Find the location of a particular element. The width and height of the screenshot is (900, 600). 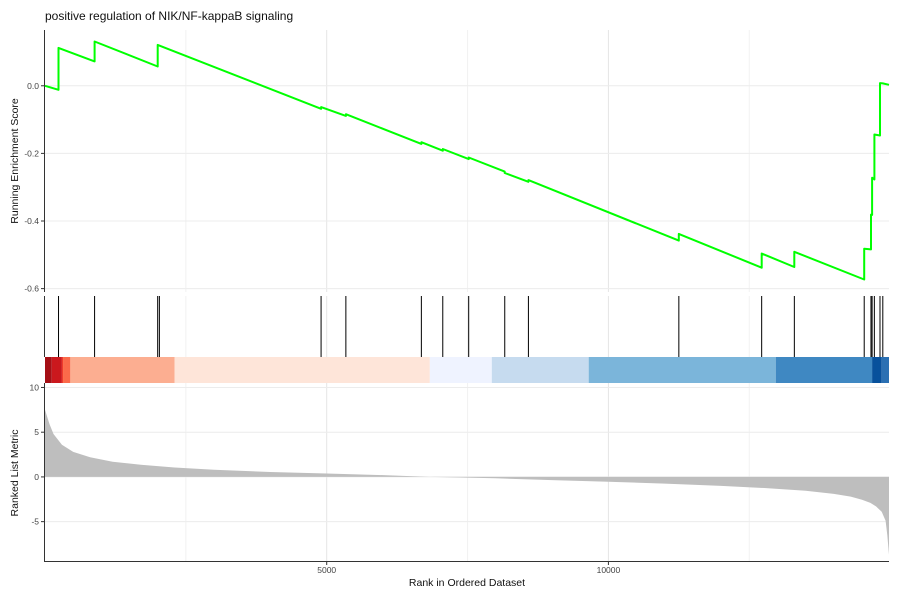

enrichment-y-ticks: 0.0 -0.2 -0.4 -0.6 is located at coordinates (34, 187).